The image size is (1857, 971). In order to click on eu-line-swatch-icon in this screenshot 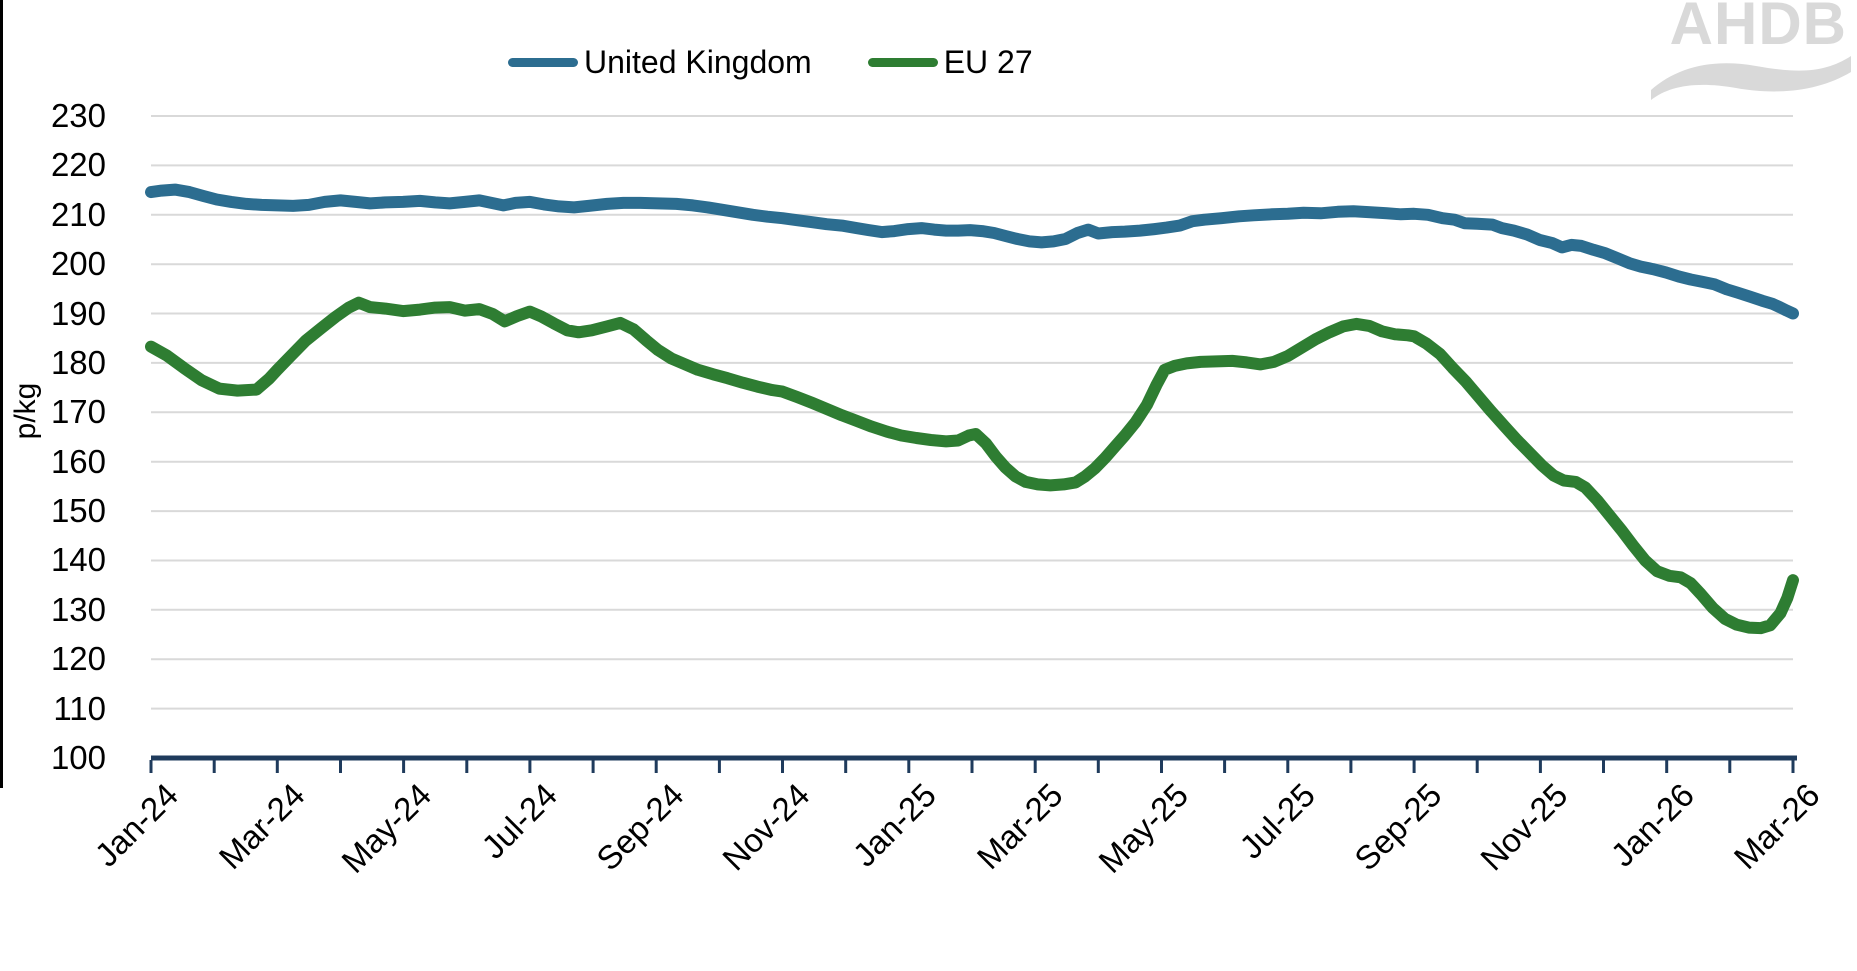, I will do `click(902, 62)`.